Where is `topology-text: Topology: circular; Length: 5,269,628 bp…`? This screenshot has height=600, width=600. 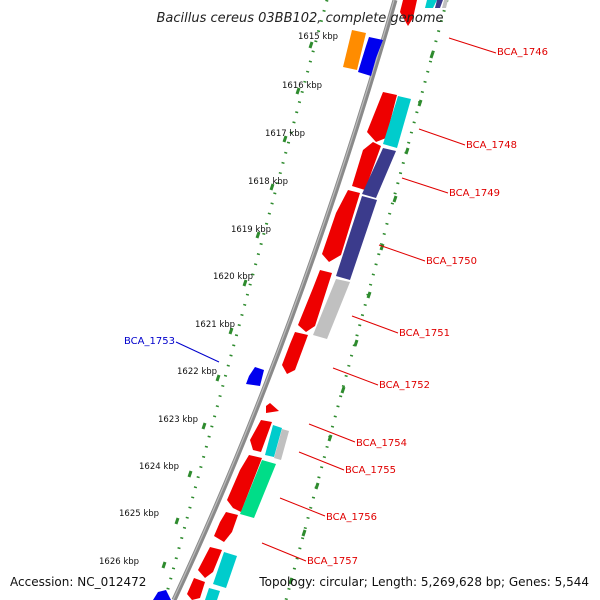
topology-text: Topology: circular; Length: 5,269,628 bp… is located at coordinates (424, 582).